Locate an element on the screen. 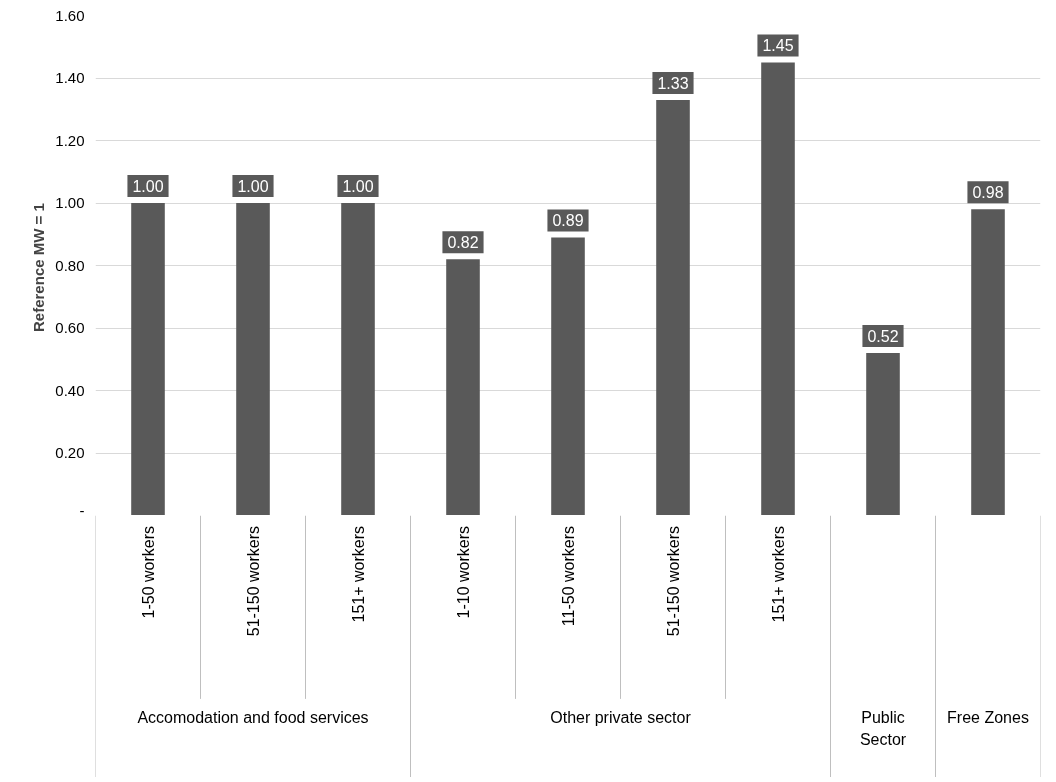  text: Free Zones is located at coordinates (988, 718).